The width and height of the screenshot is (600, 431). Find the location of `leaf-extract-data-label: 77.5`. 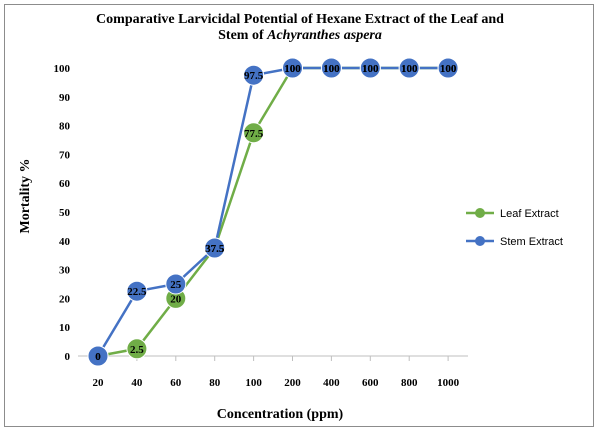

leaf-extract-data-label: 77.5 is located at coordinates (254, 134).